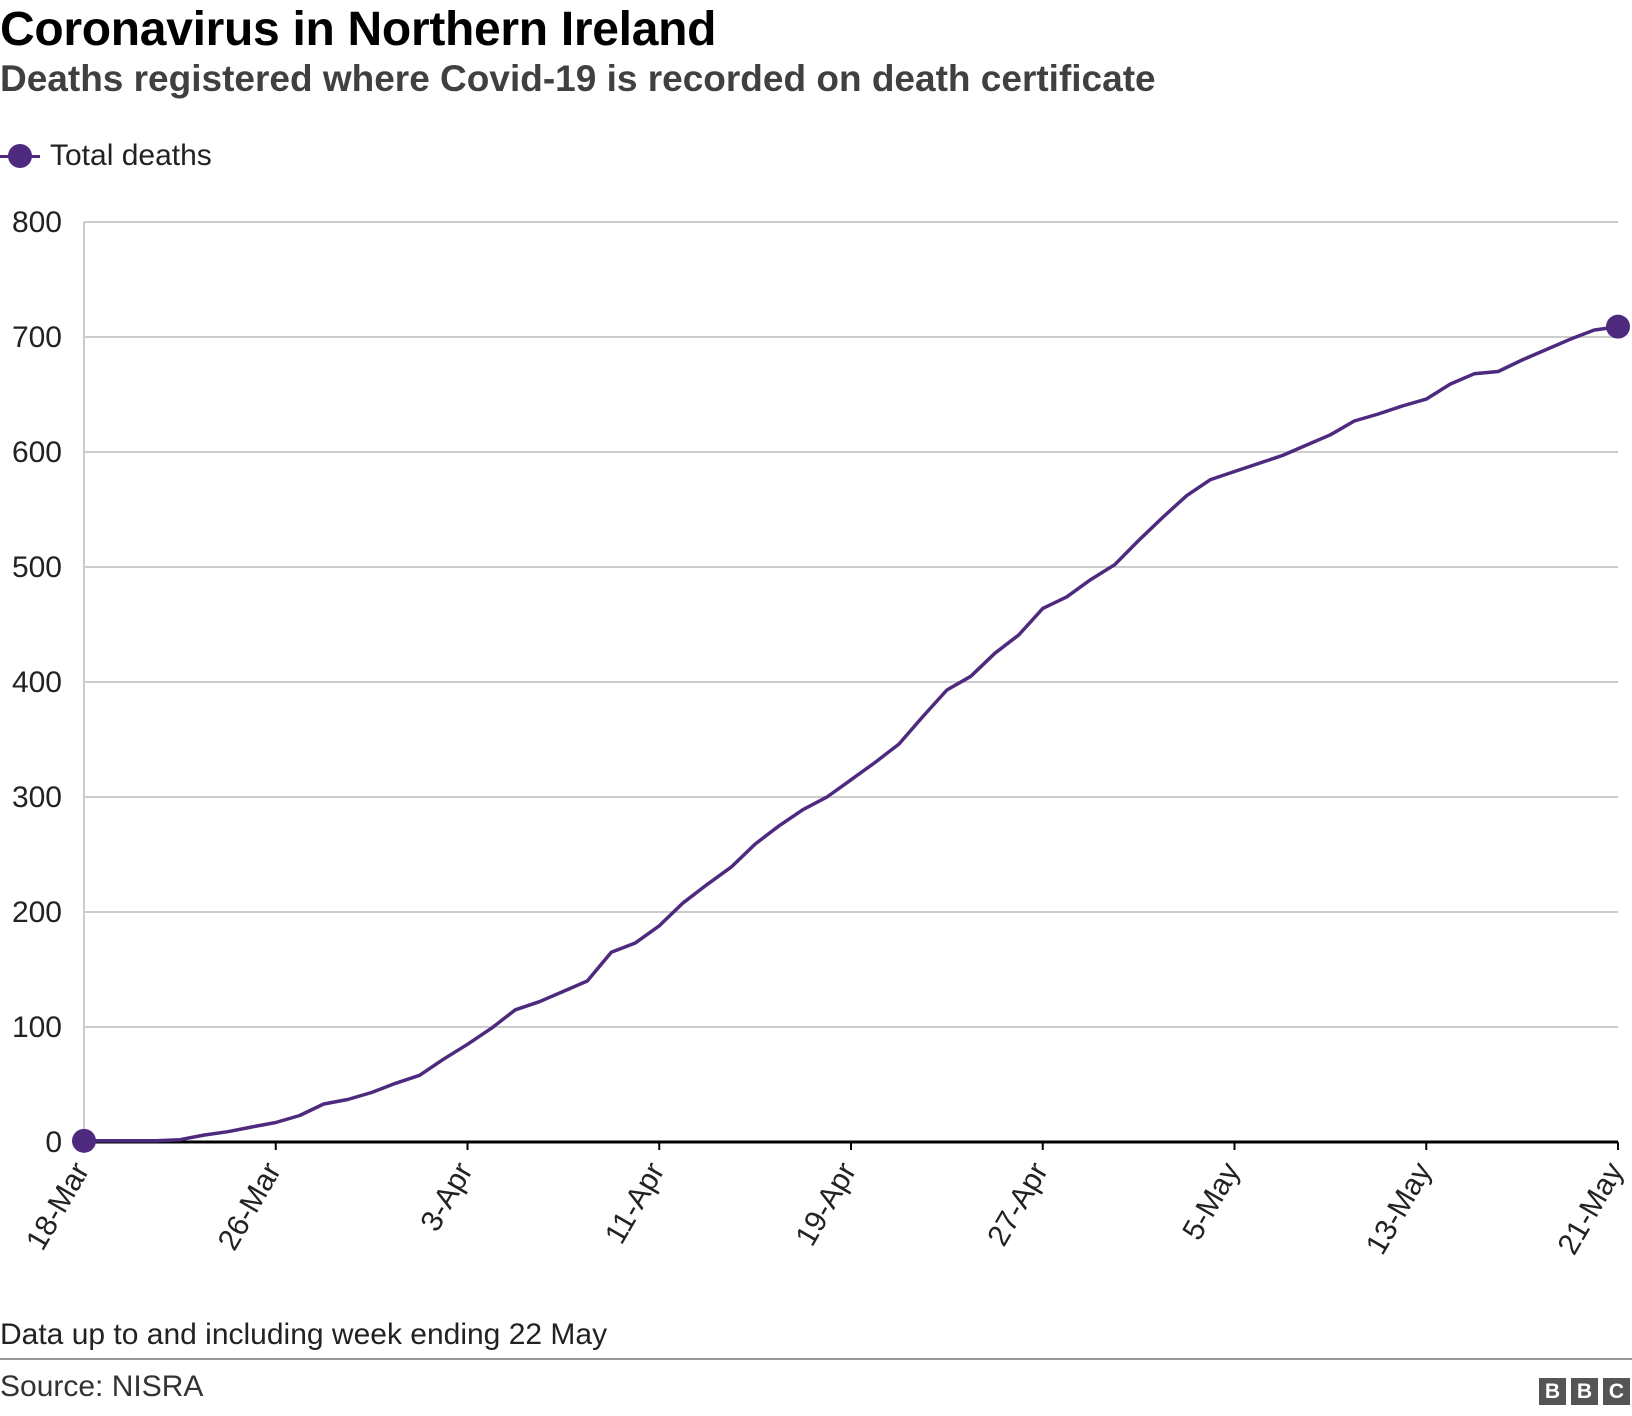  What do you see at coordinates (37, 567) in the screenshot?
I see `y-tick-label: 500` at bounding box center [37, 567].